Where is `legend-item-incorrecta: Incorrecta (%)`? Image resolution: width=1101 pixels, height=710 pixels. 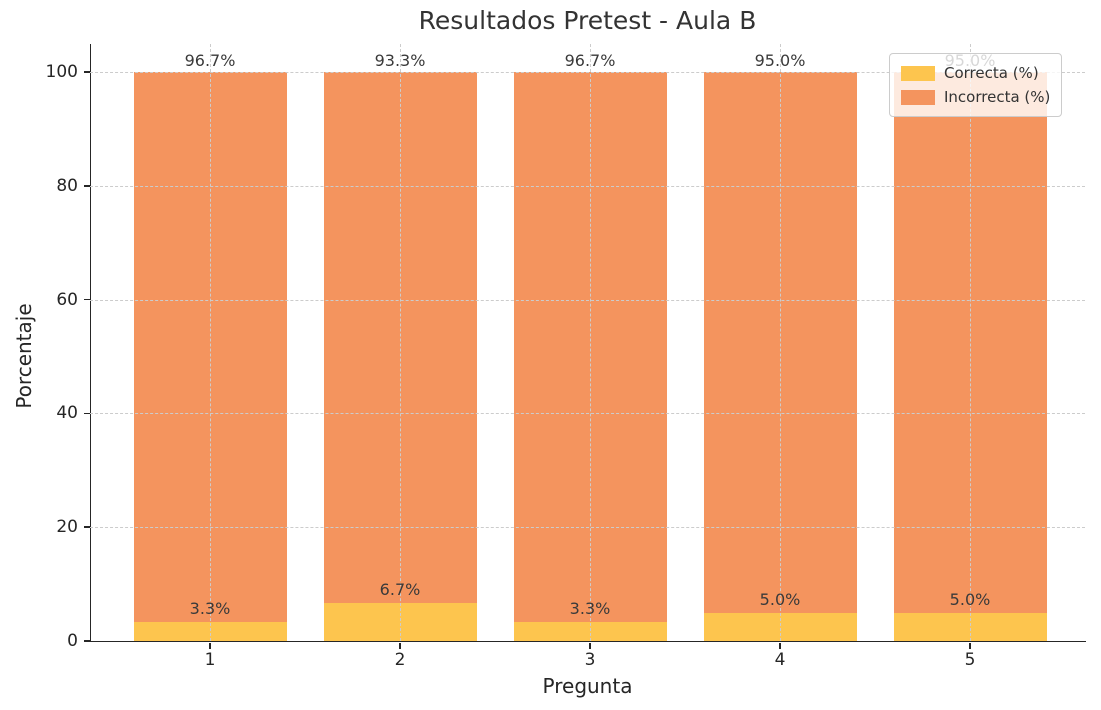
legend-item-incorrecta: Incorrecta (%) is located at coordinates (975, 97).